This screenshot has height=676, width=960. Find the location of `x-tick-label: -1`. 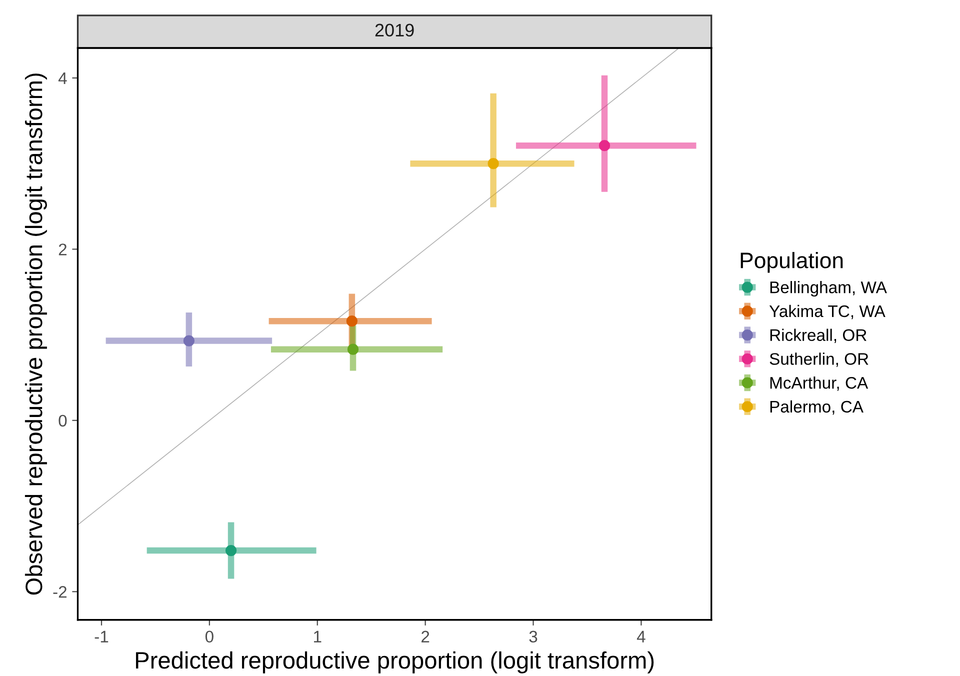

x-tick-label: -1 is located at coordinates (101, 636).